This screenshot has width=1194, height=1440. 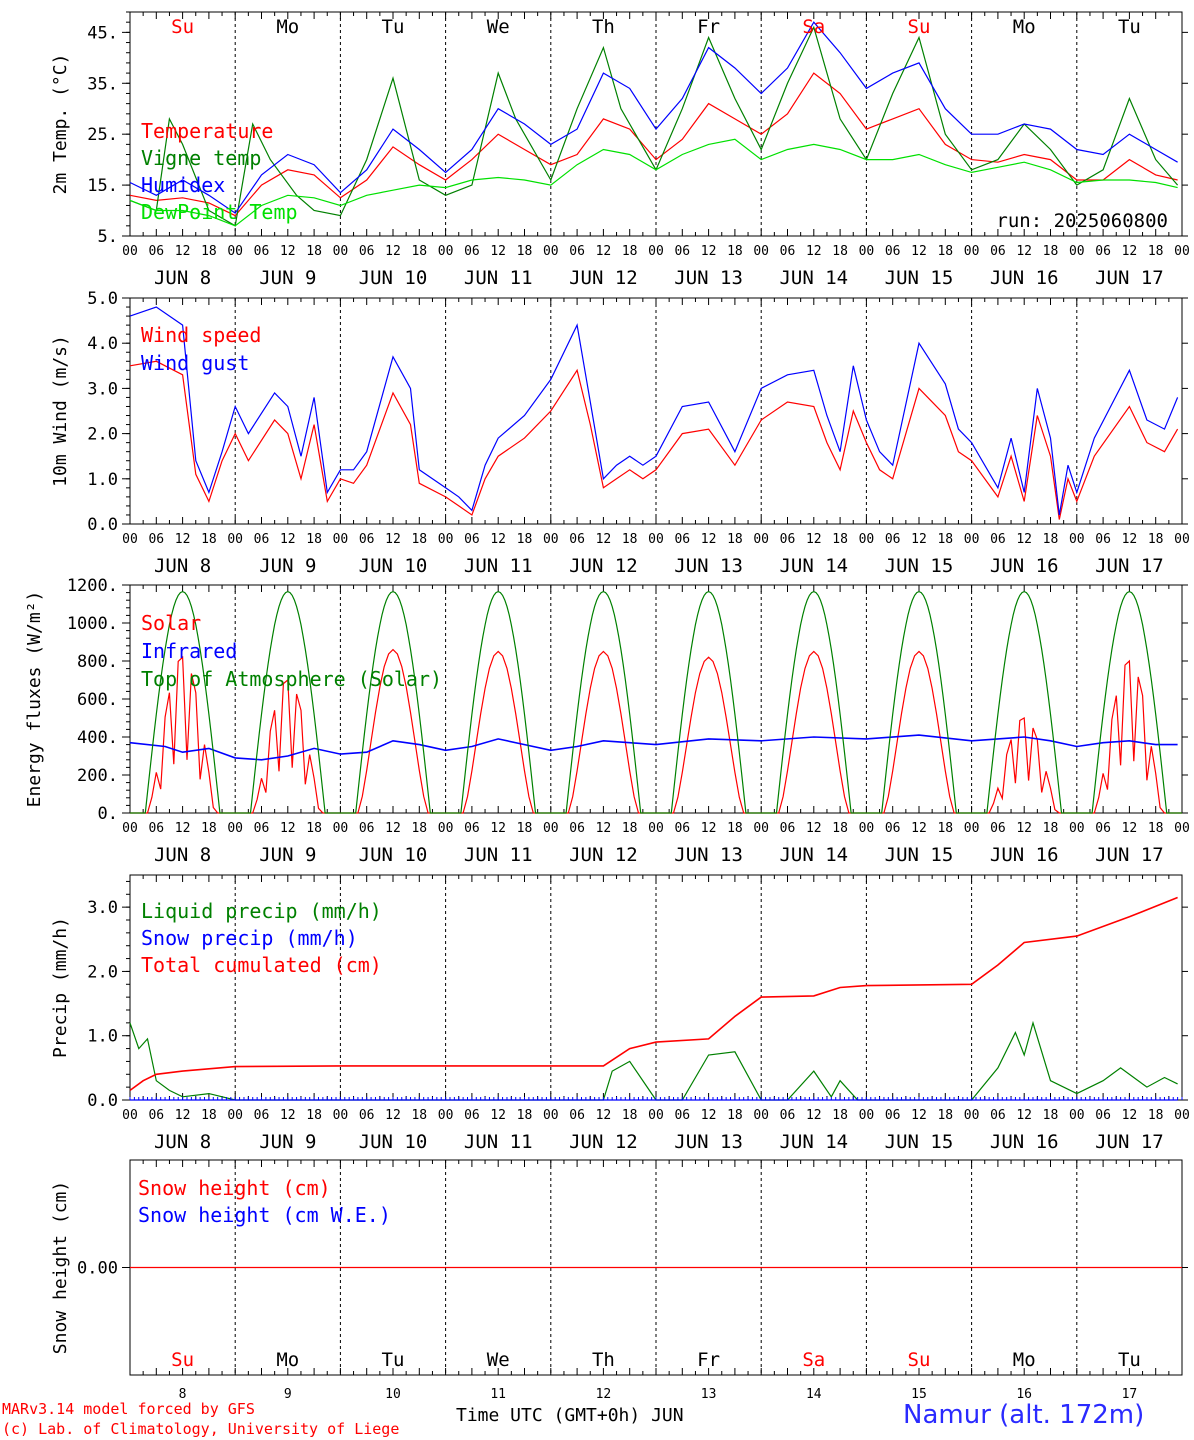 What do you see at coordinates (189, 651) in the screenshot?
I see `legend-entry: Infrared` at bounding box center [189, 651].